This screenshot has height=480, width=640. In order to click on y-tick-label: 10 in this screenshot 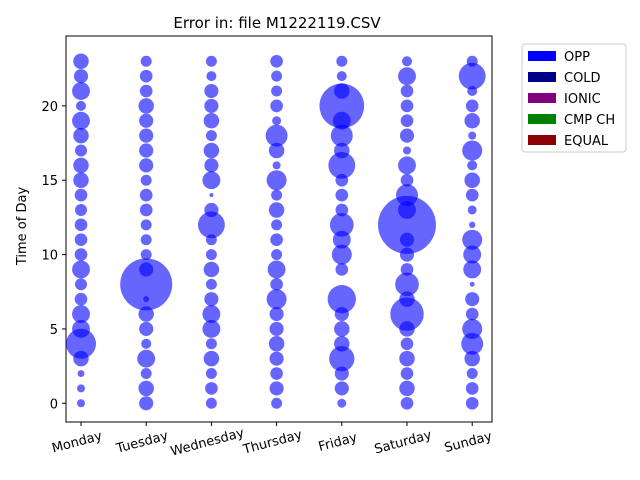, I will do `click(49, 256)`.